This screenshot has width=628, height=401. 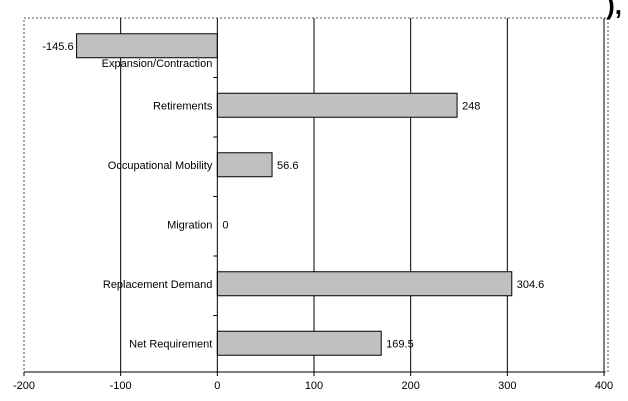 What do you see at coordinates (157, 285) in the screenshot?
I see `category-label: Replacement Demand` at bounding box center [157, 285].